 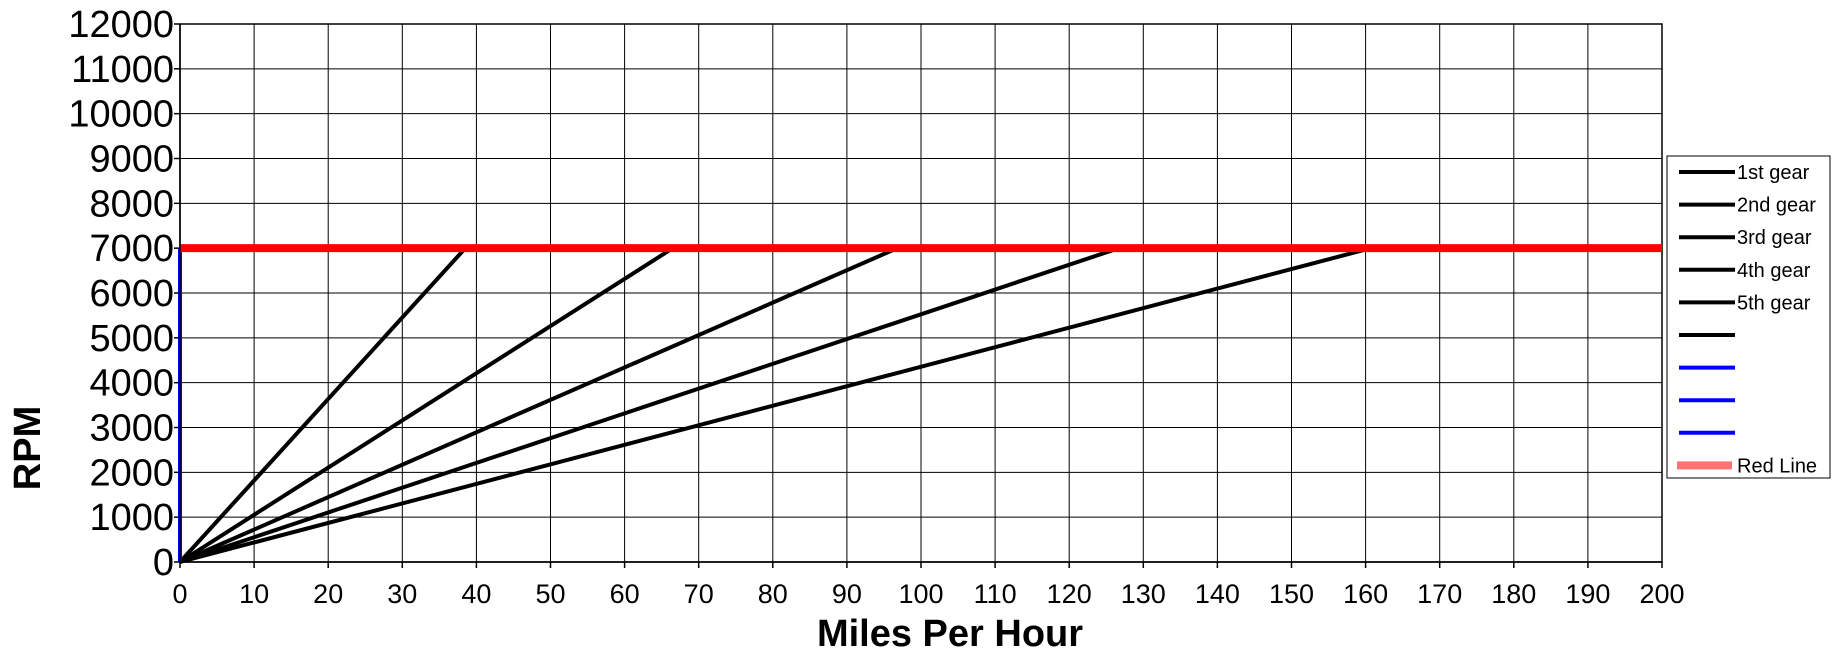 What do you see at coordinates (1774, 271) in the screenshot?
I see `legend-label-4: 4th gear` at bounding box center [1774, 271].